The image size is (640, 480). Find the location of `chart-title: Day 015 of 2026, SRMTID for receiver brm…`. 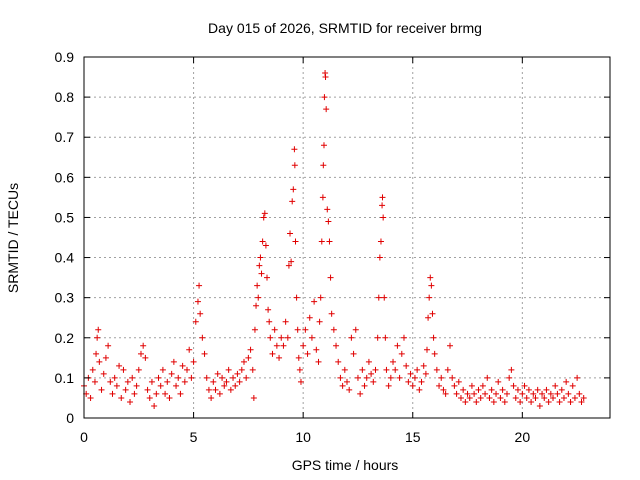

chart-title: Day 015 of 2026, SRMTID for receiver brm… is located at coordinates (345, 28).